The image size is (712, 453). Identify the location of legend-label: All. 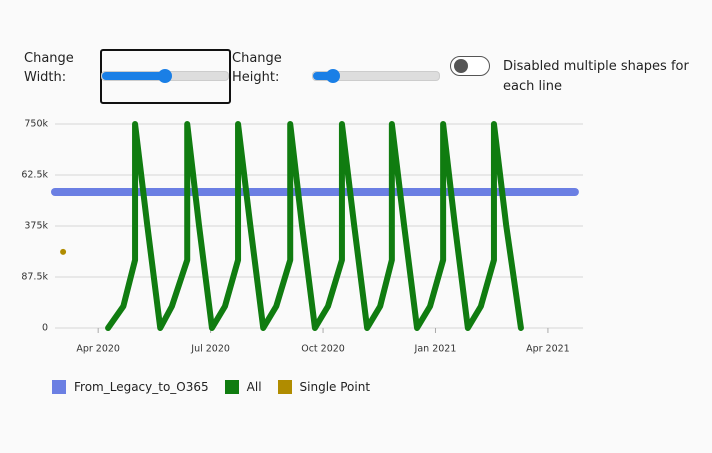
(254, 387).